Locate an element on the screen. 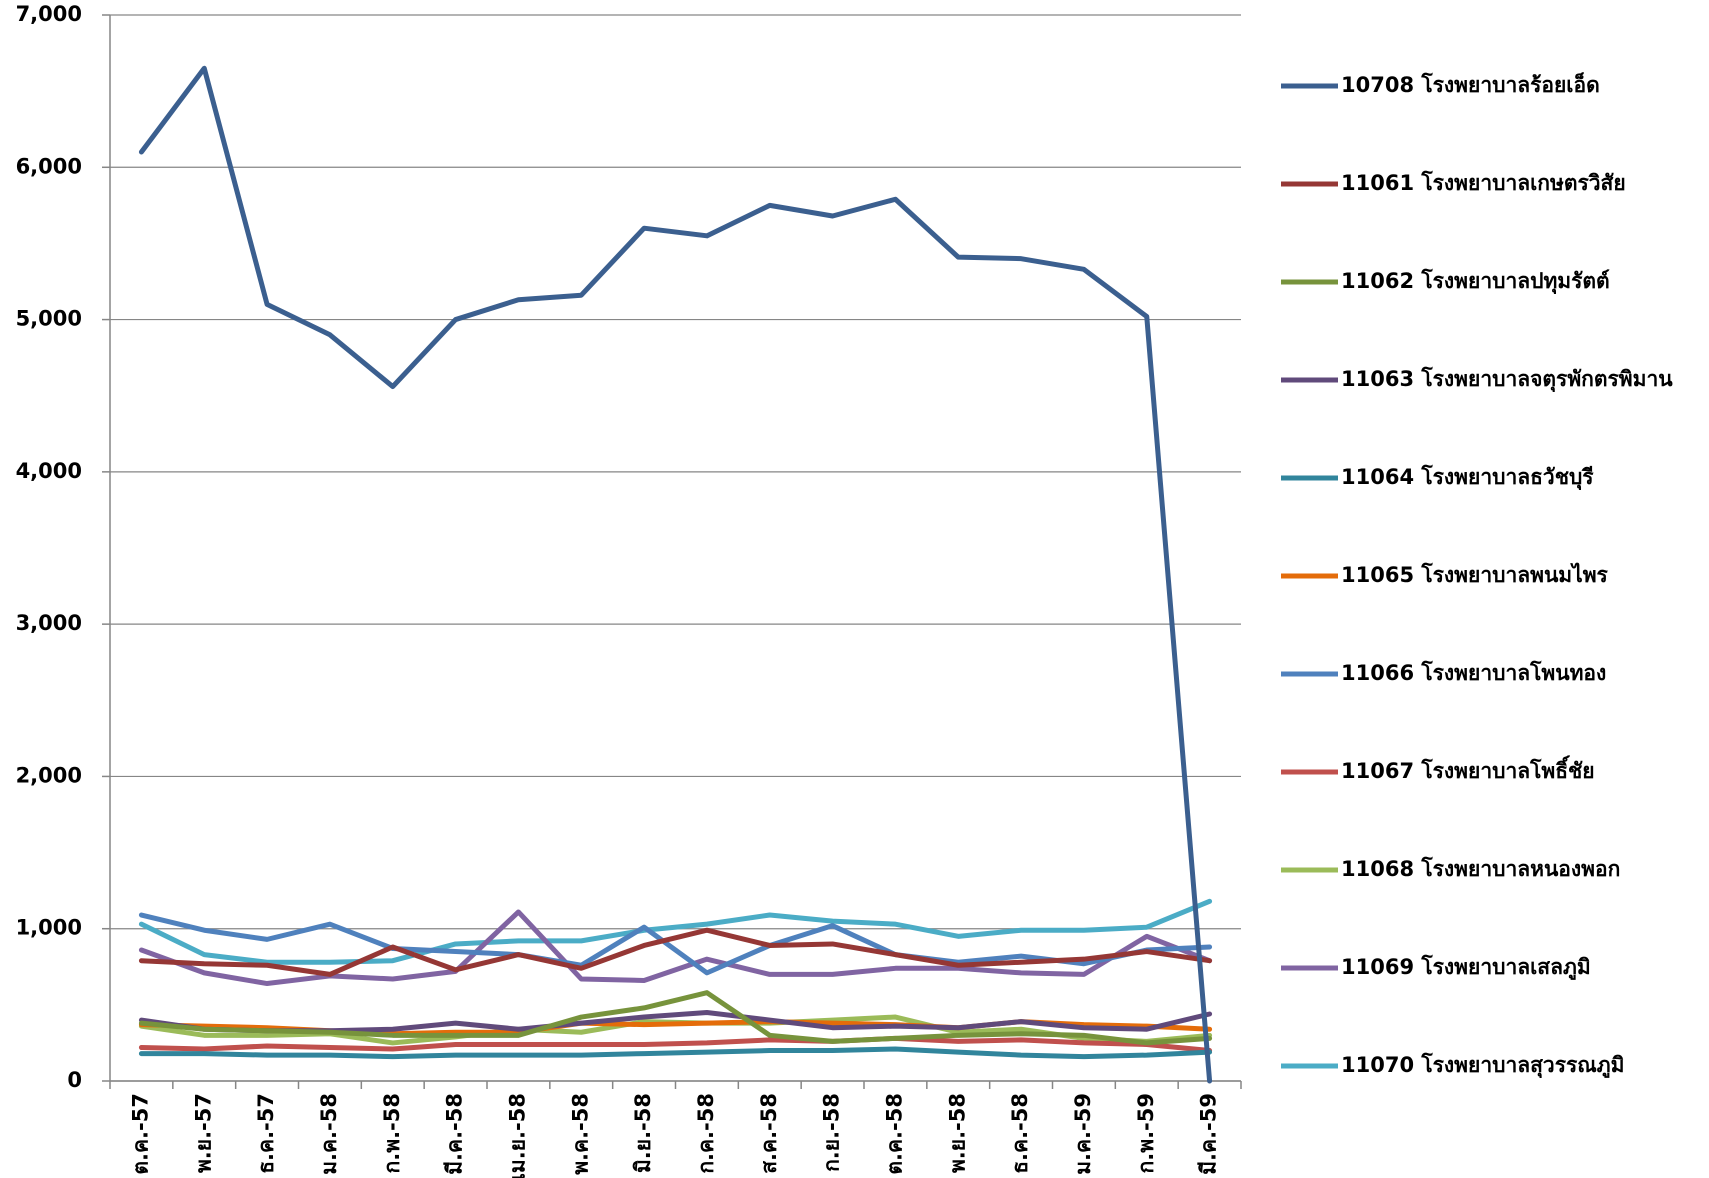 This screenshot has height=1178, width=1709. y-tick-label: 2,000 is located at coordinates (49, 775).